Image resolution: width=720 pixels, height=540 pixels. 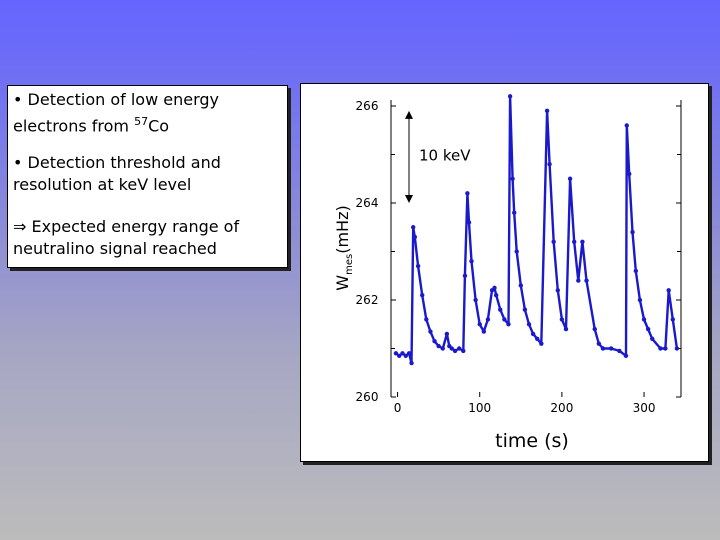 What do you see at coordinates (367, 300) in the screenshot?
I see `y-tick-label: 262` at bounding box center [367, 300].